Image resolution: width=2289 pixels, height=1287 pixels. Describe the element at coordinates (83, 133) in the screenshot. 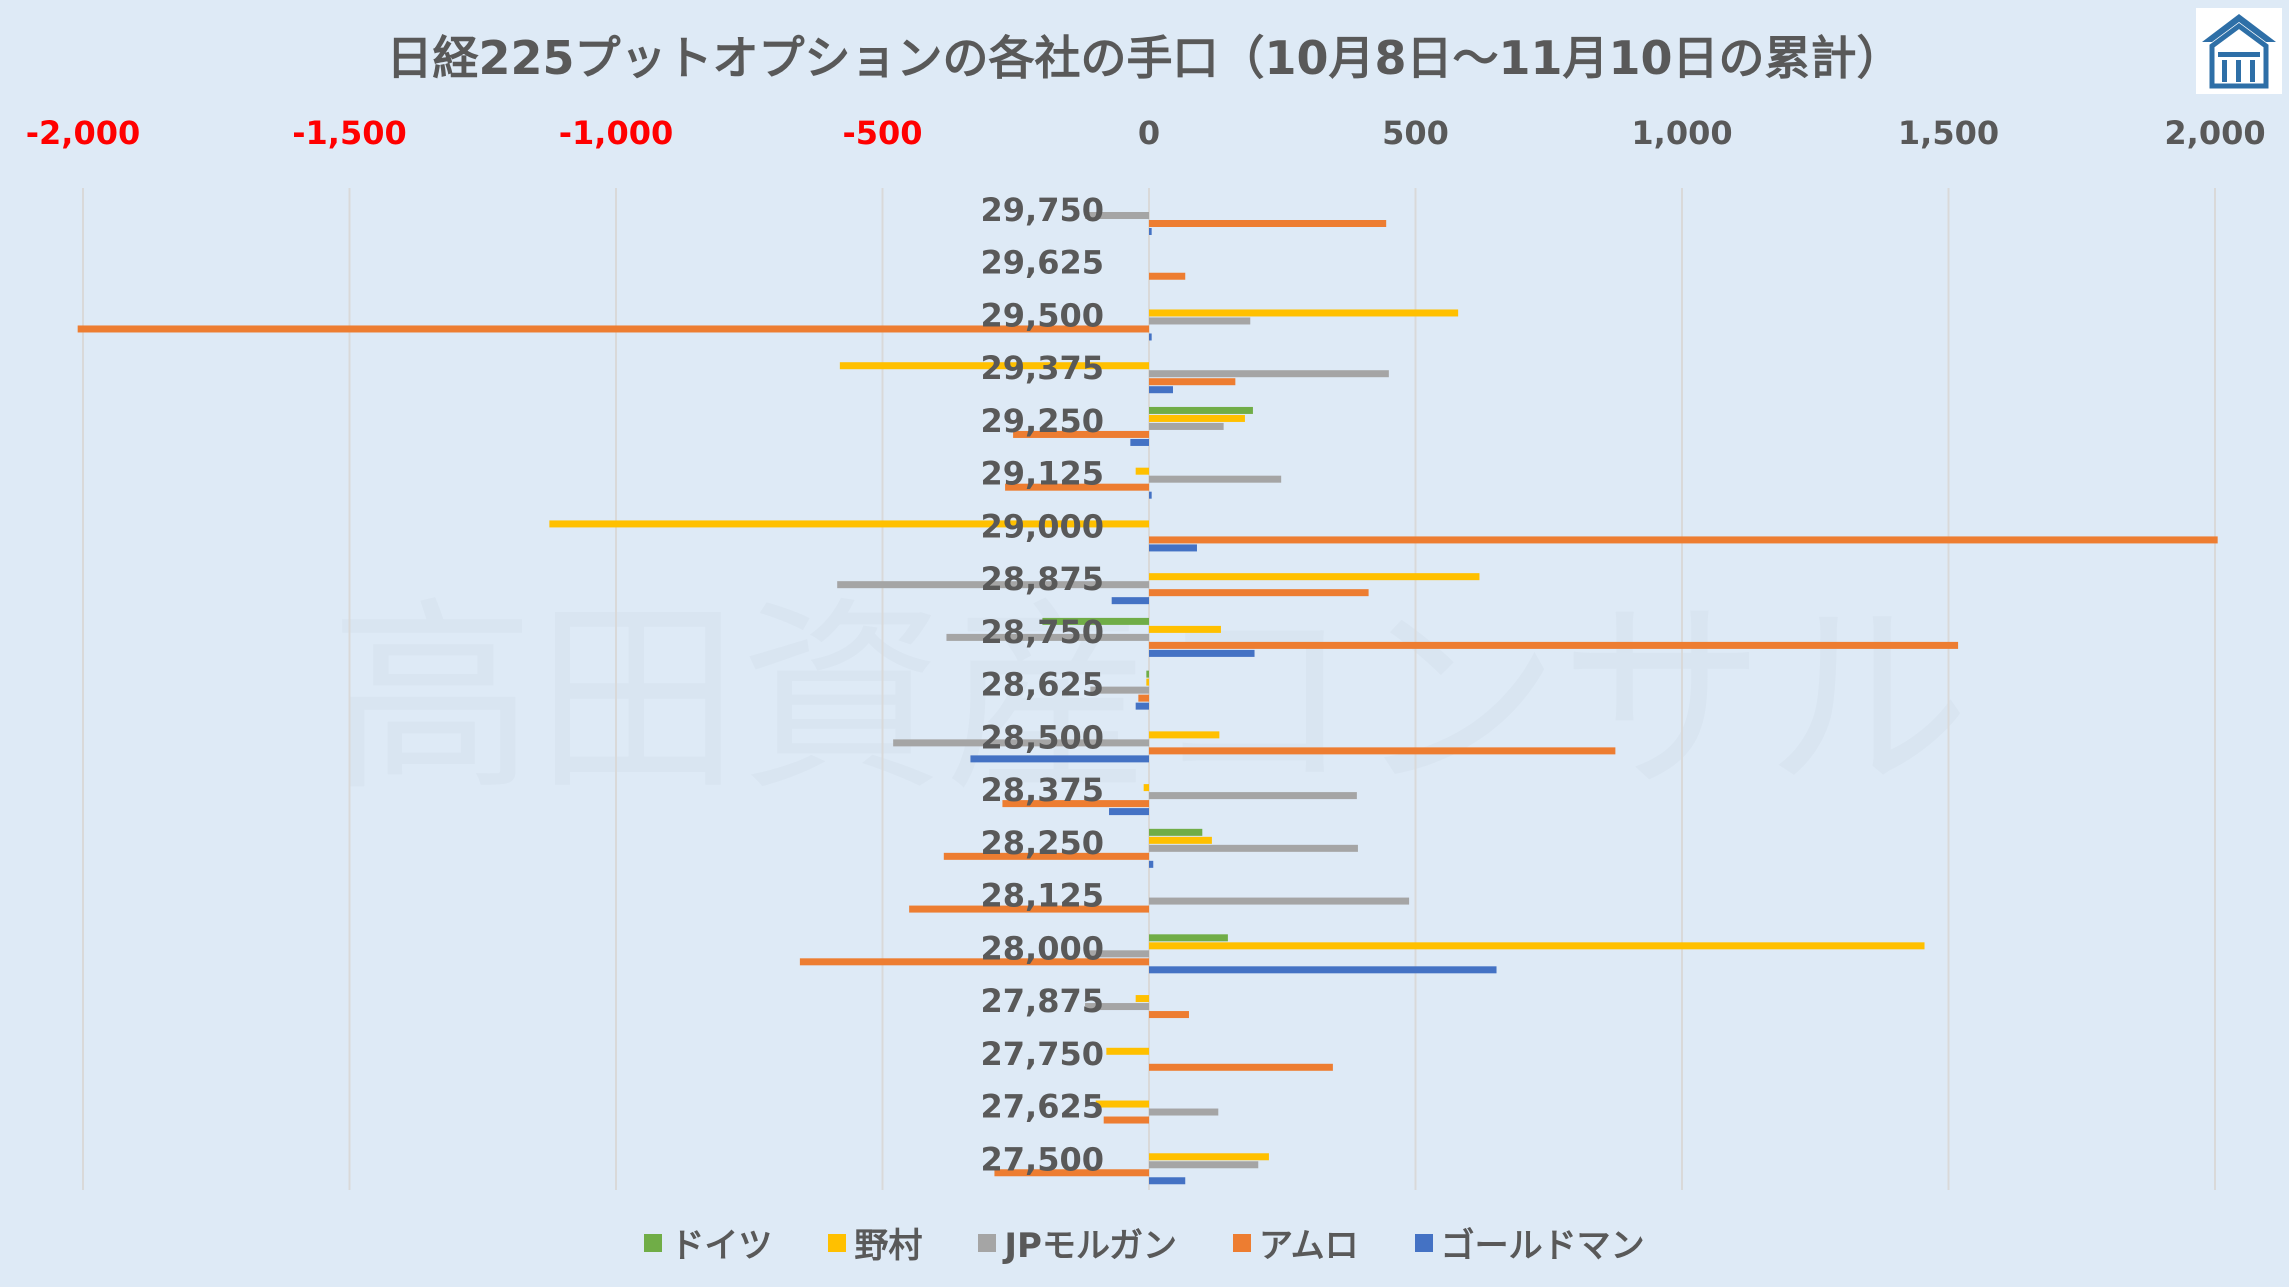

I see `x-tick-label: -2,000` at that location.